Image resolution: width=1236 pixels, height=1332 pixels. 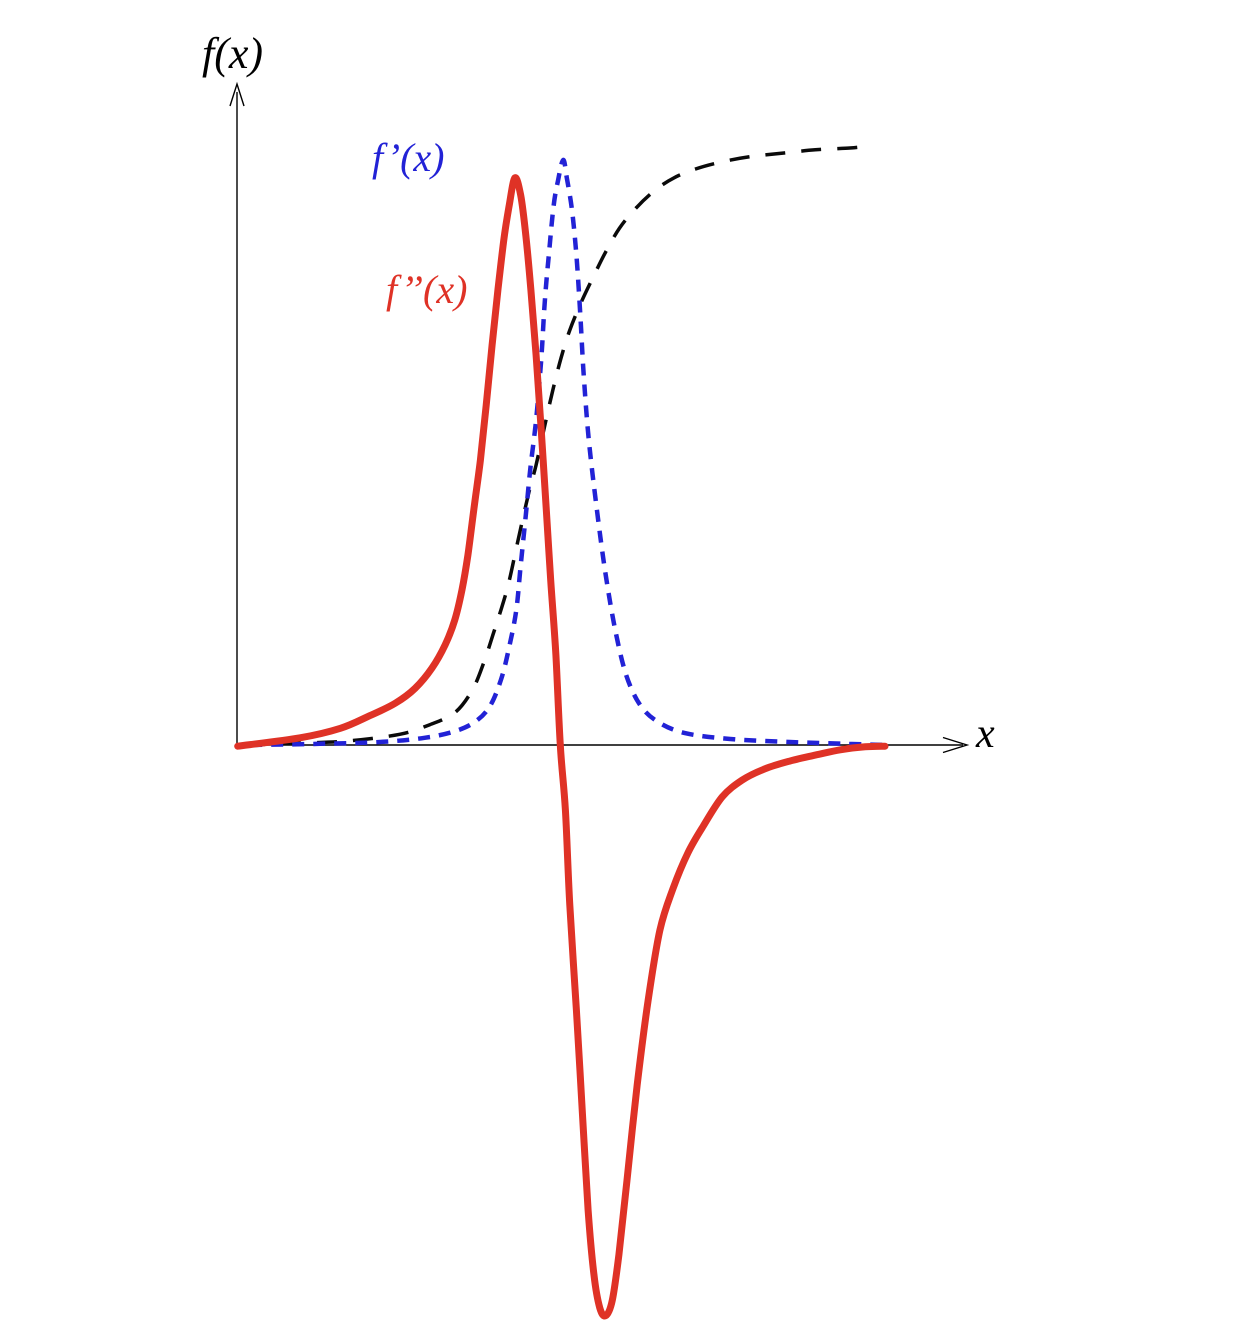 I want to click on y-axis-arrow-icon, so click(x=237, y=94).